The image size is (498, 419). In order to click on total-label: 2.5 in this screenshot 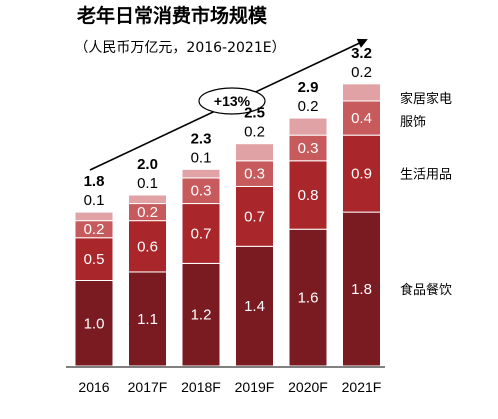, I will do `click(254, 113)`.